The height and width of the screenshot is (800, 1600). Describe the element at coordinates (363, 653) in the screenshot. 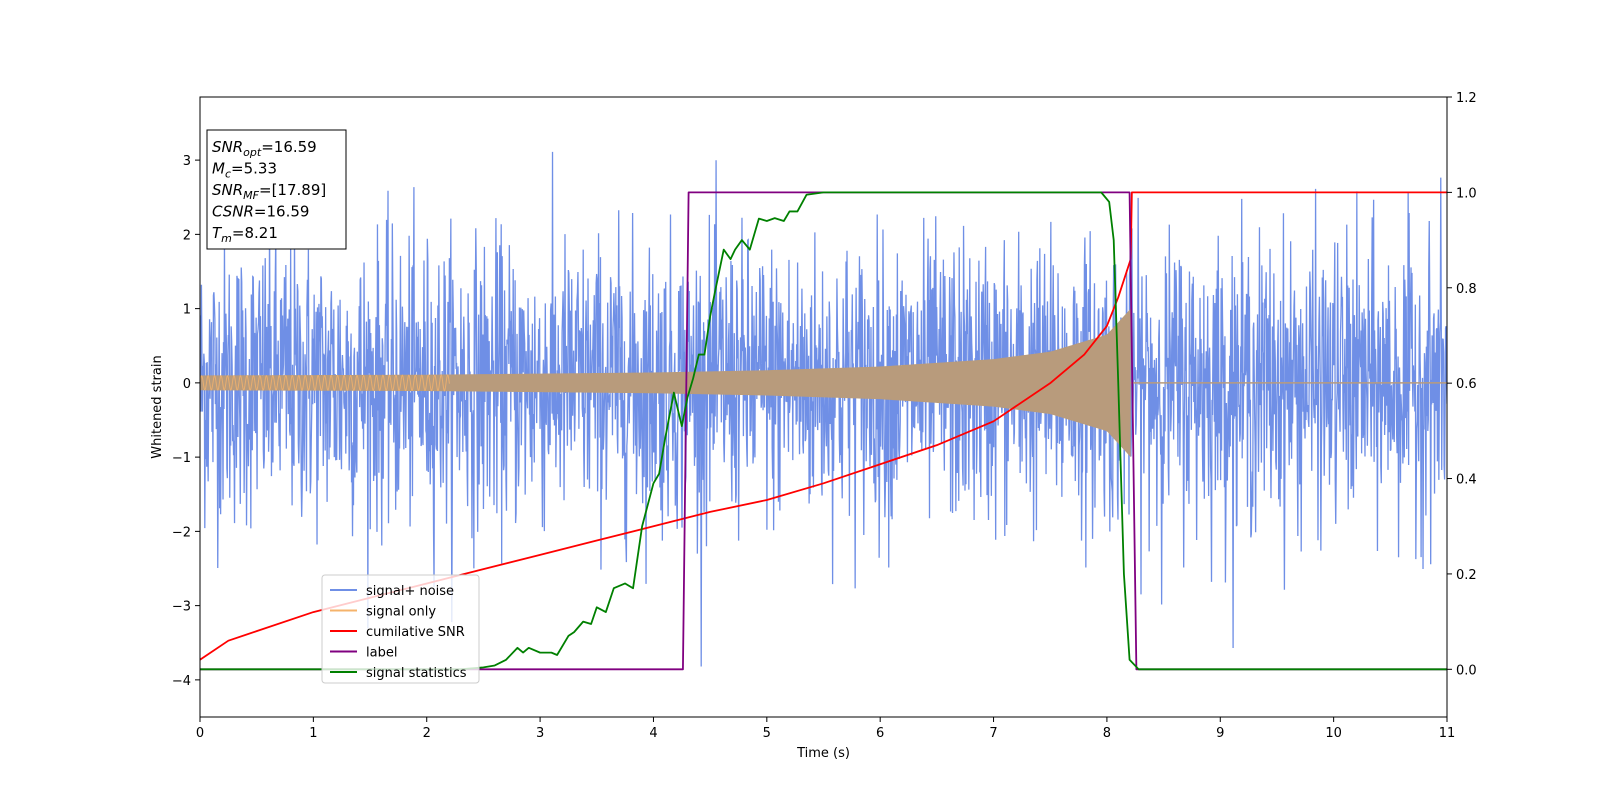

I see `legend-item: label` at that location.